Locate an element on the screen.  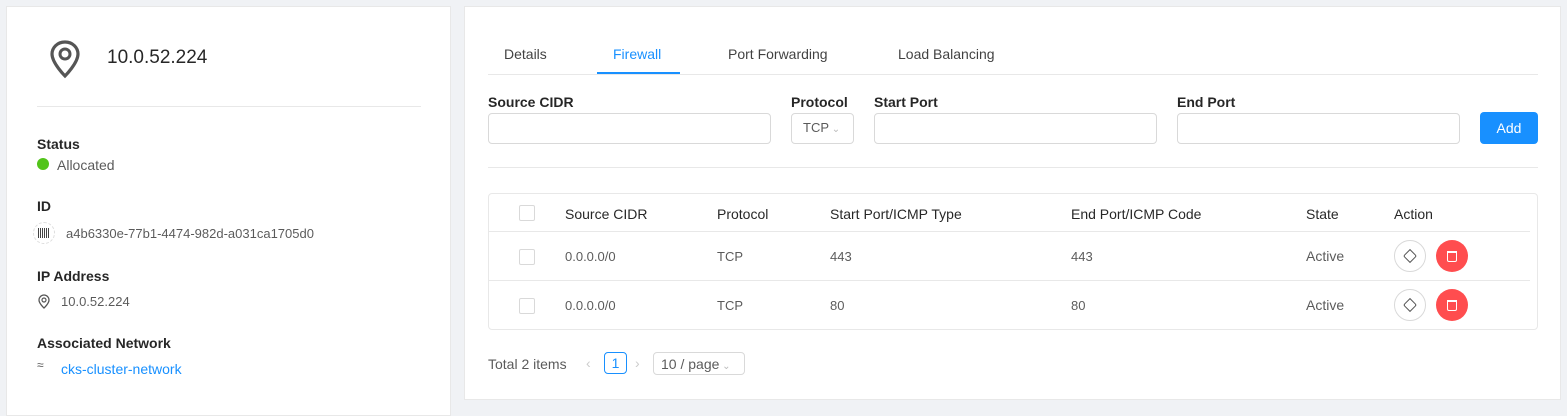
end-port-label: End Port is located at coordinates (1206, 102).